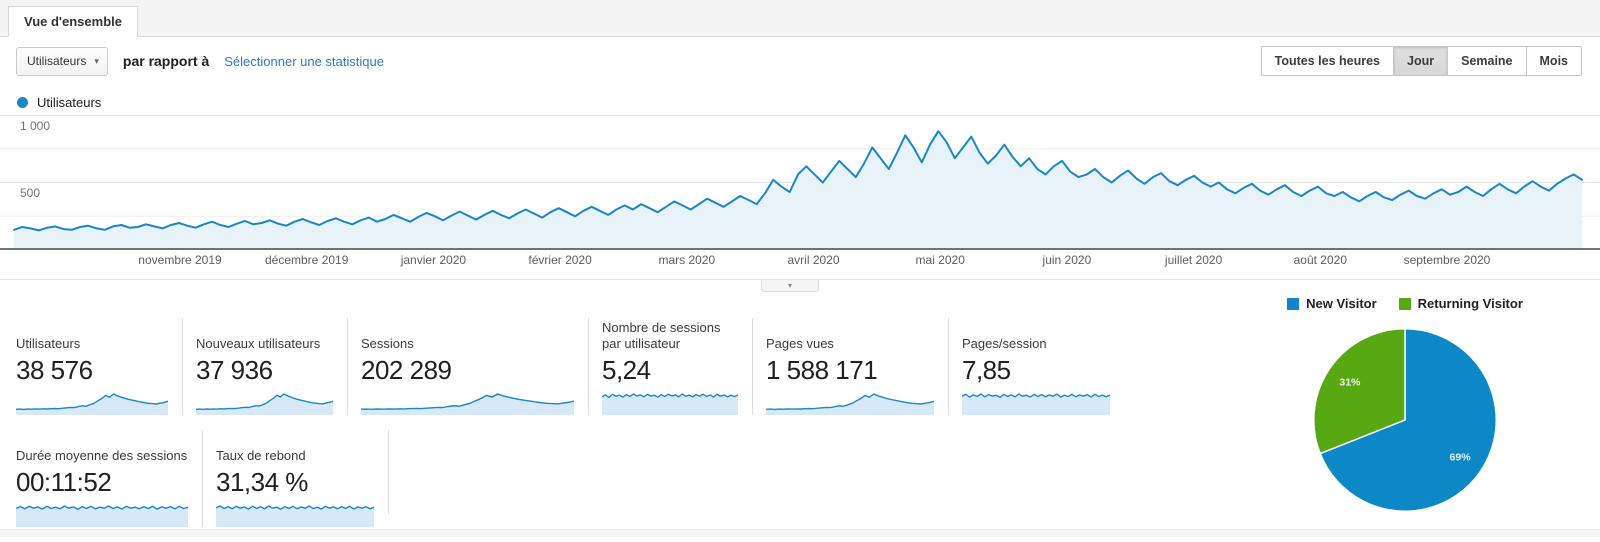  I want to click on collapse-chart-handle: ▾, so click(790, 286).